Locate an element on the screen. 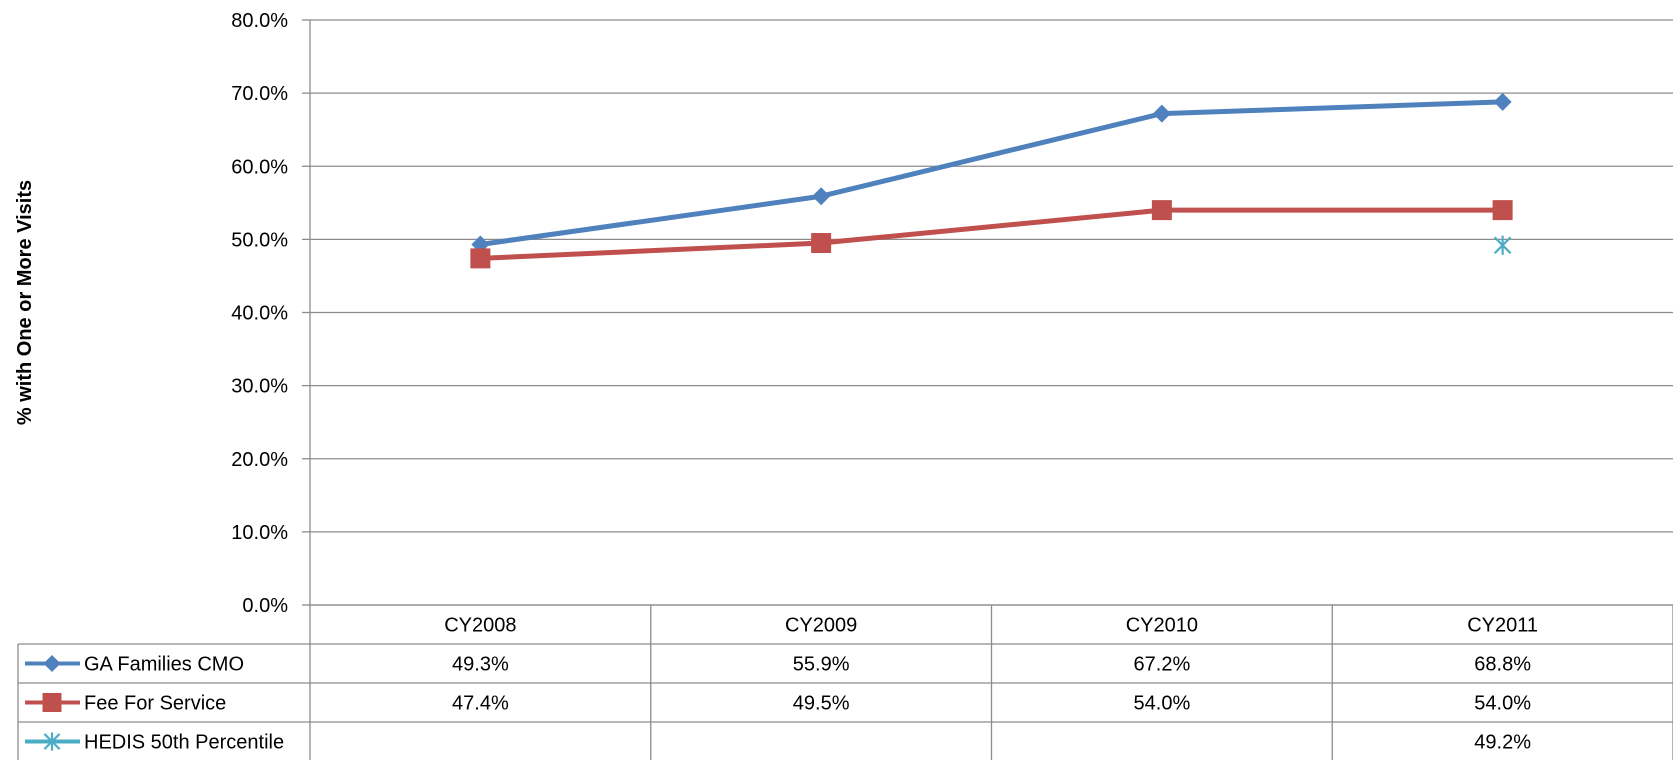 The image size is (1673, 760). series-markers is located at coordinates (991, 180).